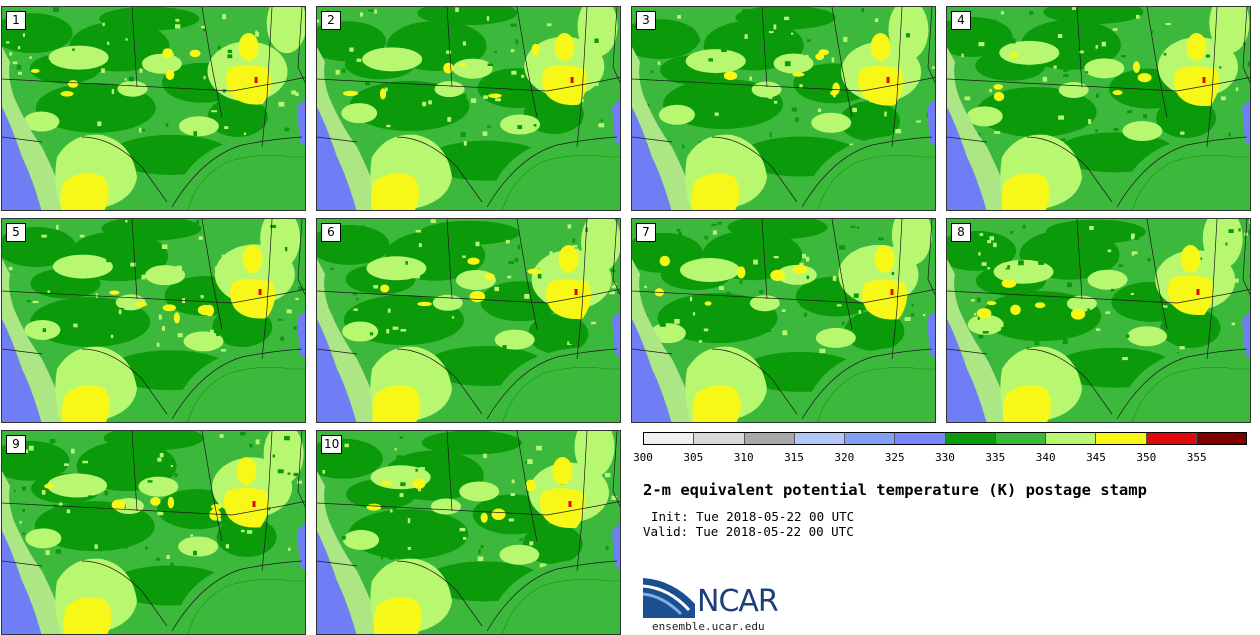  What do you see at coordinates (669, 598) in the screenshot?
I see `ncar-logo-icon` at bounding box center [669, 598].